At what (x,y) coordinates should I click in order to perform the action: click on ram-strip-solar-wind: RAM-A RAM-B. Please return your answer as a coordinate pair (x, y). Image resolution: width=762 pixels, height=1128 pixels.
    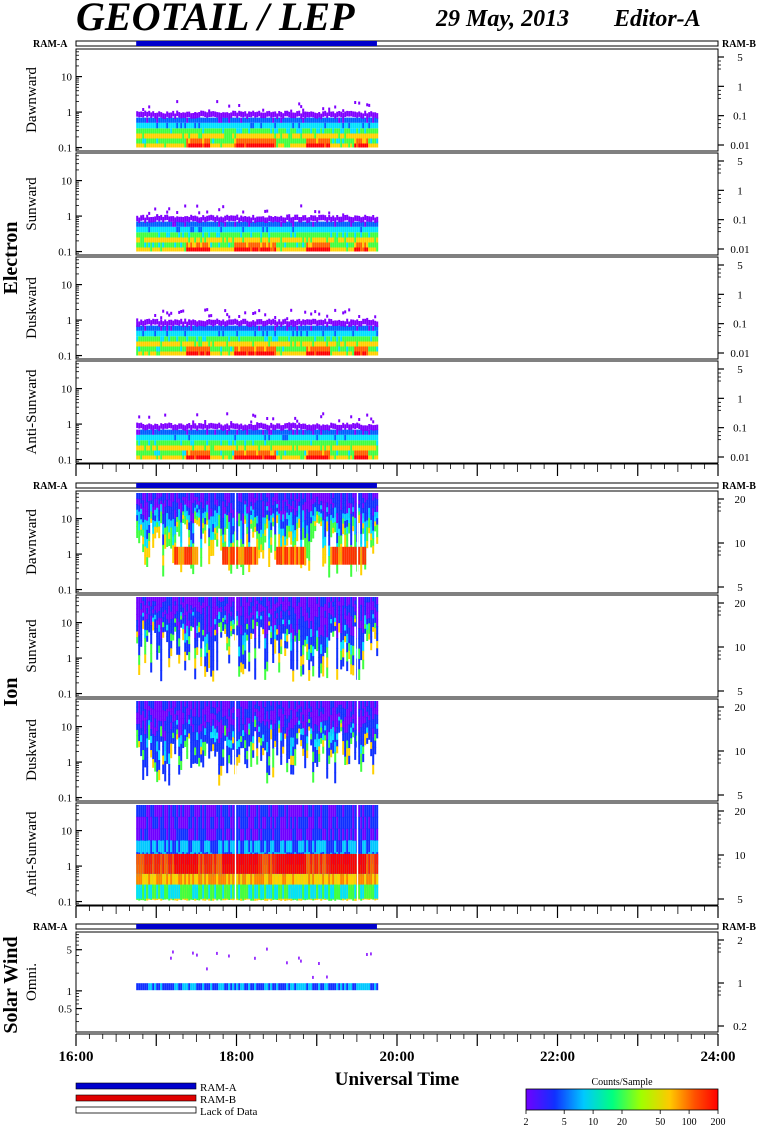
    Looking at the image, I should click on (394, 927).